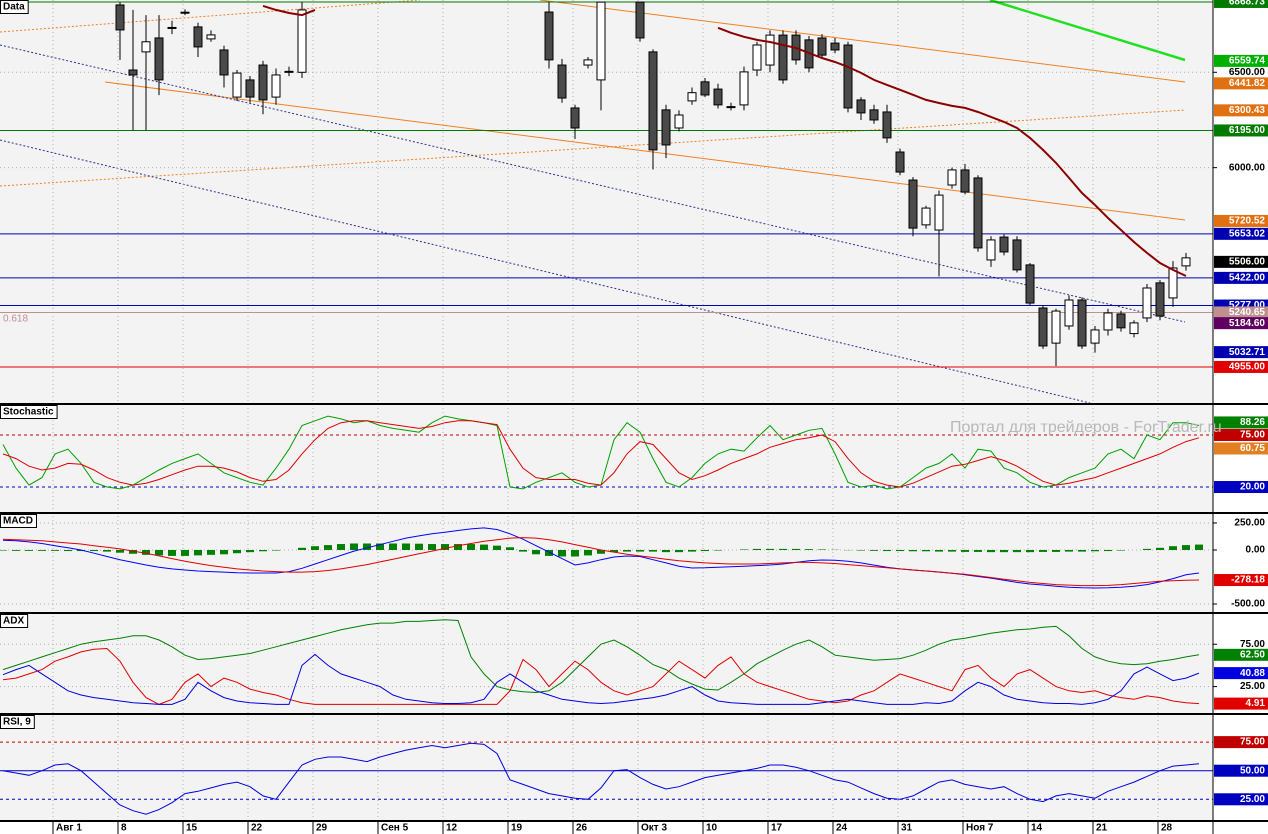  What do you see at coordinates (1247, 110) in the screenshot?
I see `price-marker-label: 6300.43` at bounding box center [1247, 110].